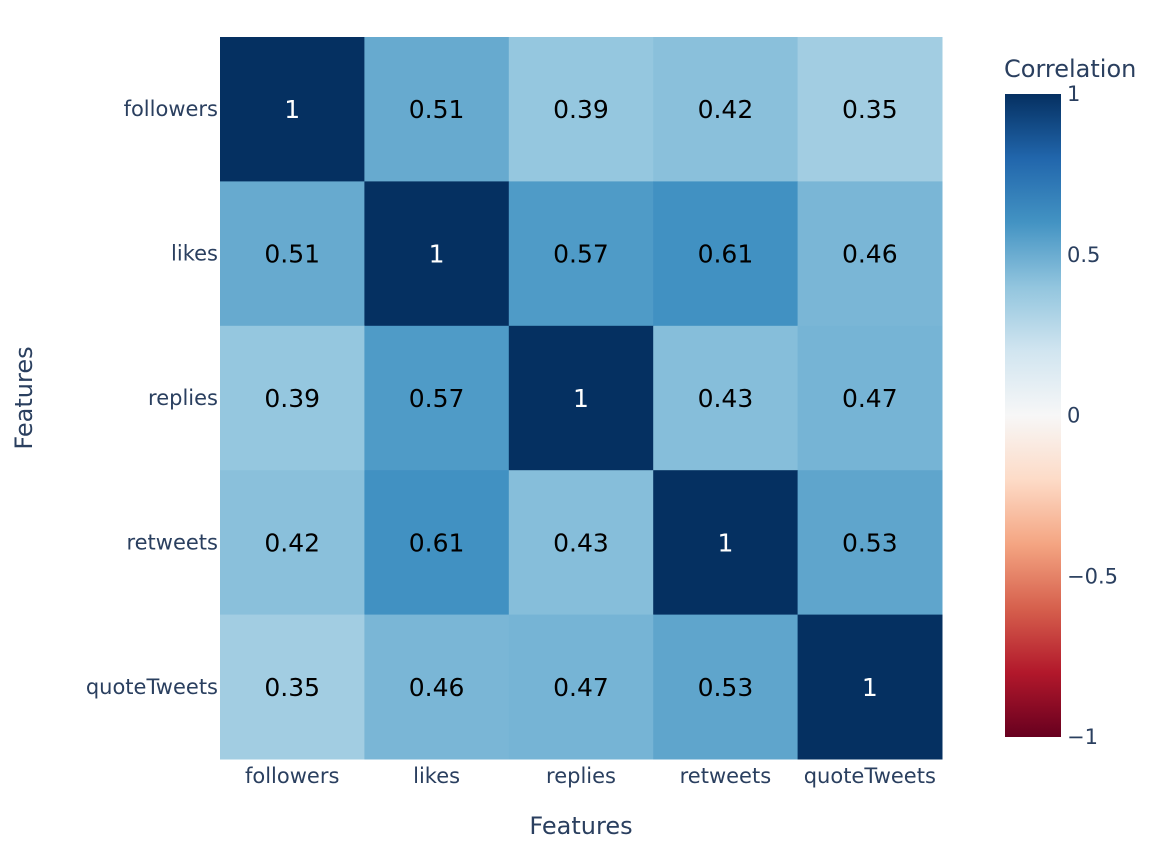  I want to click on colorbar-tick-label: −1, so click(1082, 737).